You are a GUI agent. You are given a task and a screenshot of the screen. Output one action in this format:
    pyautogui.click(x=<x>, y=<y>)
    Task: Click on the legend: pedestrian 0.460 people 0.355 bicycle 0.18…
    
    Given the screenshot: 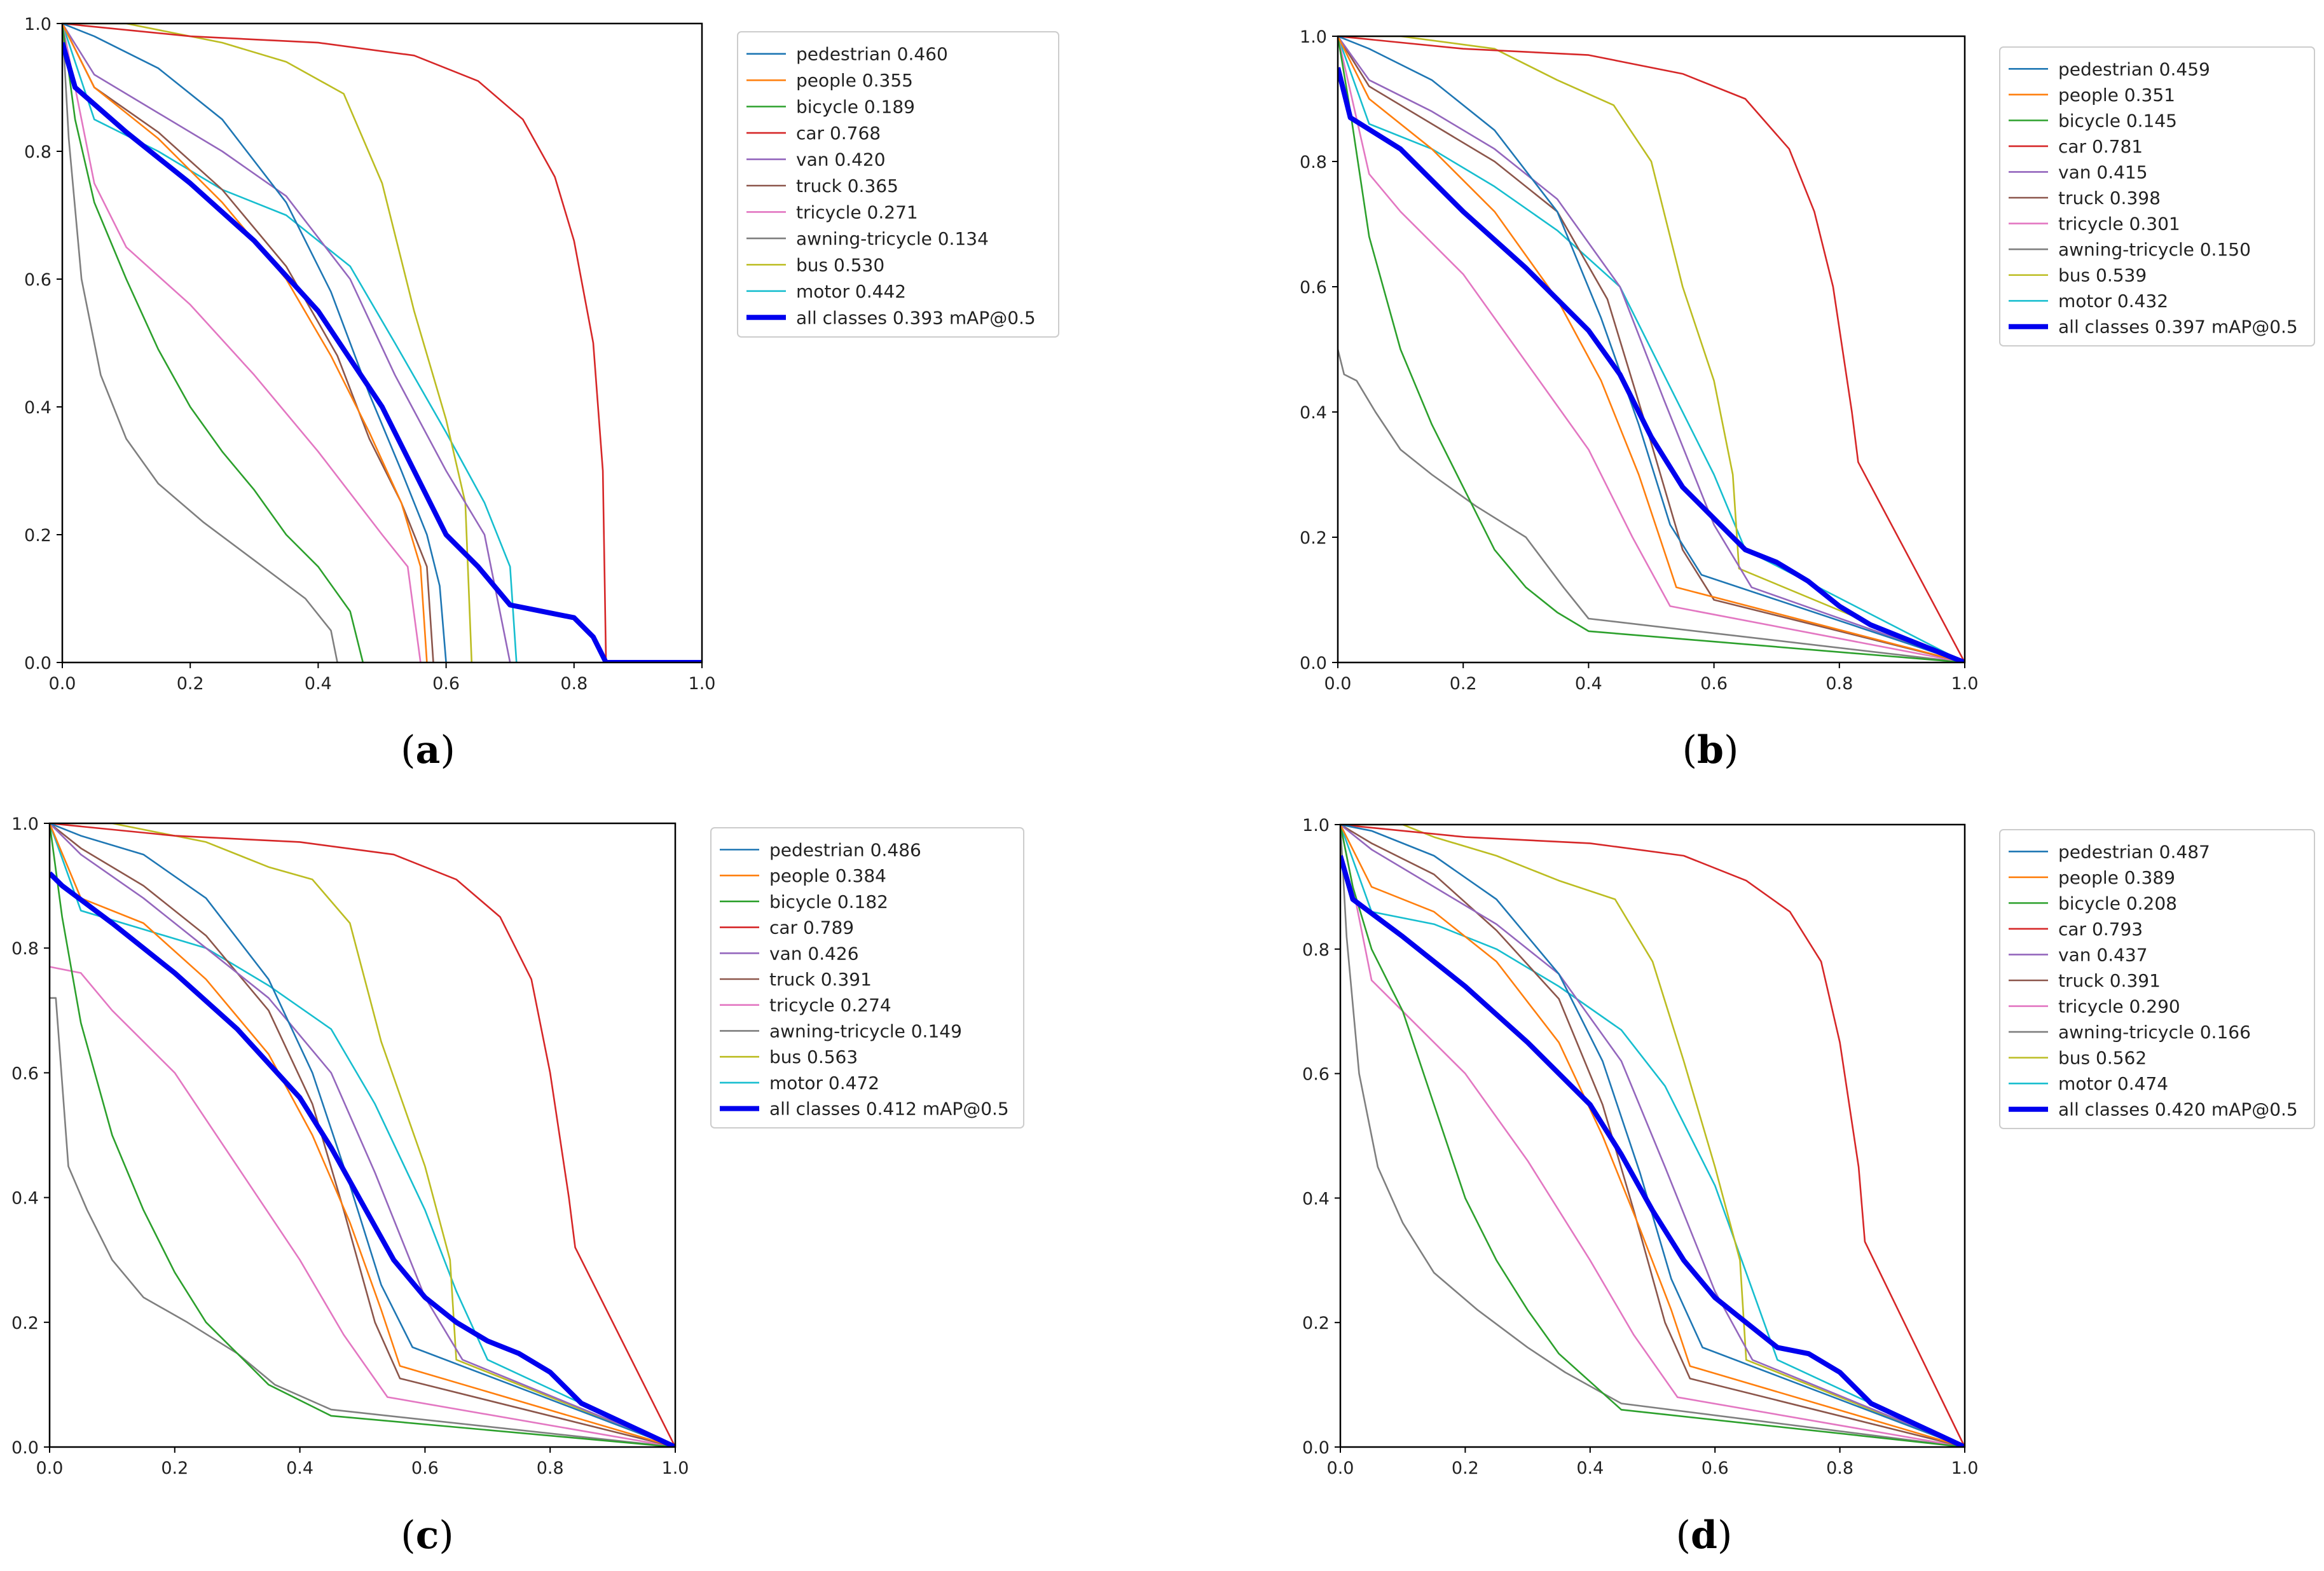 What is the action you would take?
    pyautogui.click(x=898, y=184)
    